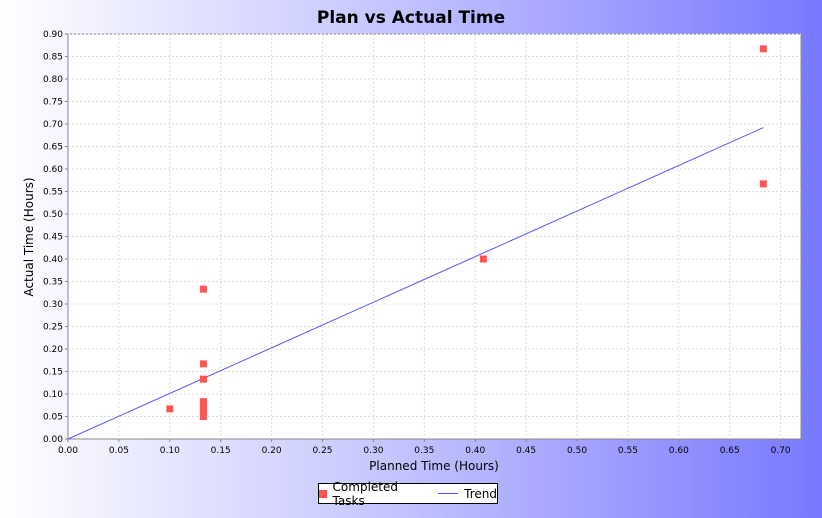 Image resolution: width=822 pixels, height=518 pixels. I want to click on y-tick-label: 0.75, so click(53, 103).